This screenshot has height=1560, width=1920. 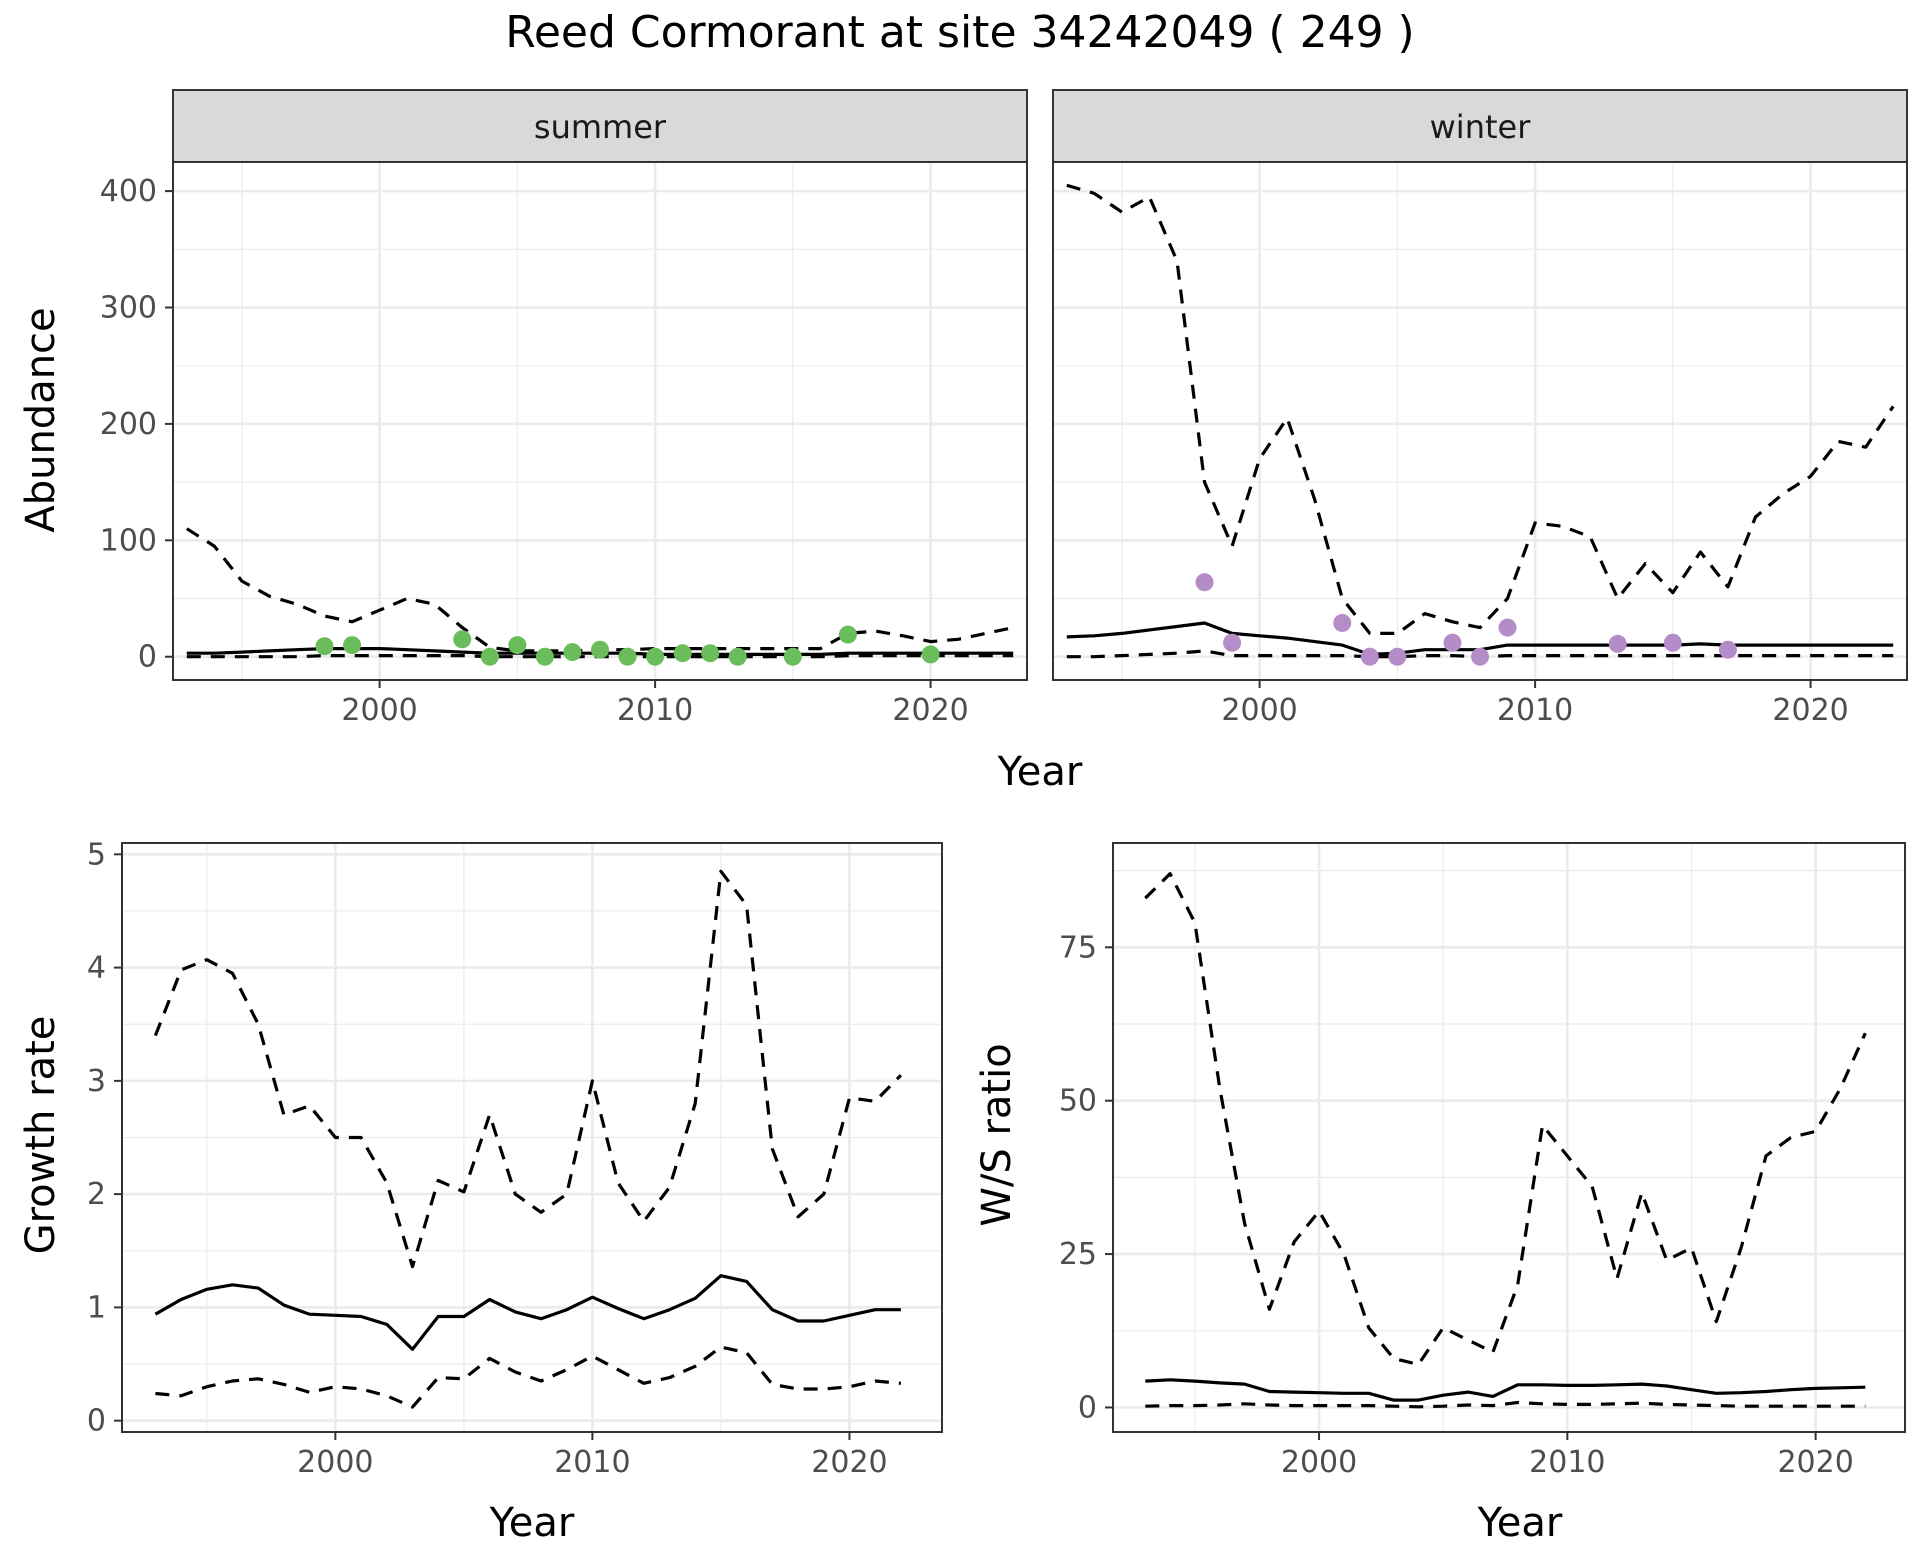 I want to click on y-tick-label: 2, so click(x=96, y=1194).